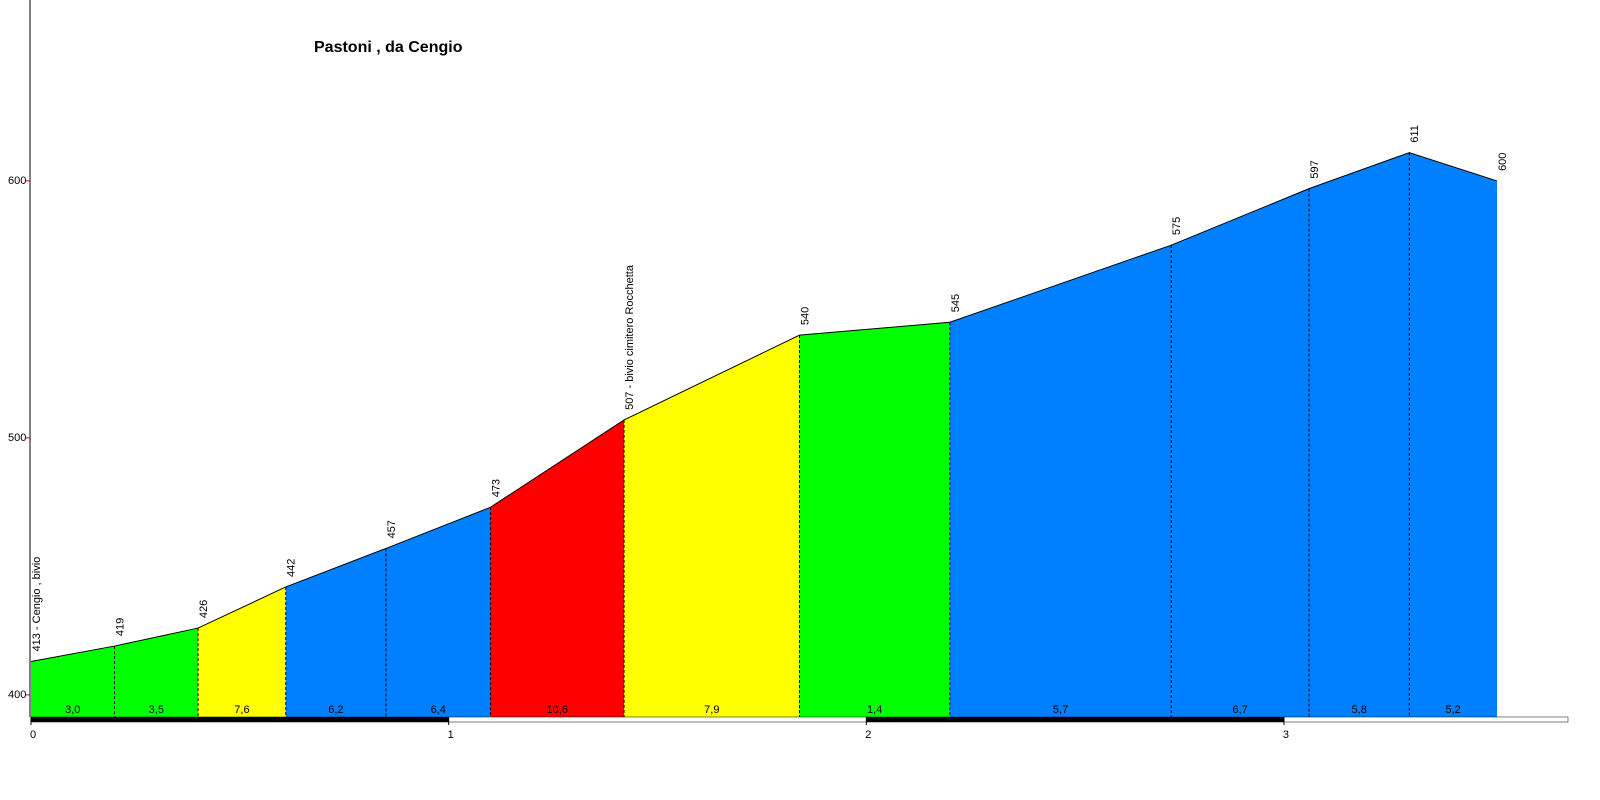 This screenshot has width=1600, height=800. What do you see at coordinates (1359, 710) in the screenshot?
I see `grade-label: 5,8` at bounding box center [1359, 710].